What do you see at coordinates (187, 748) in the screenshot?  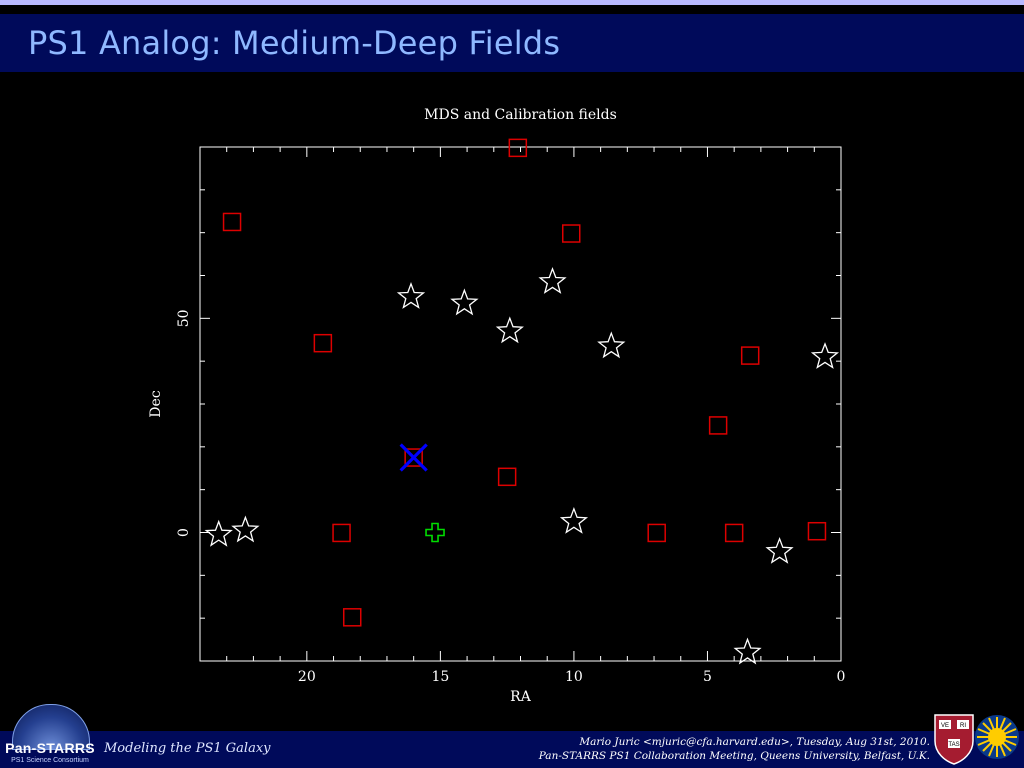 I see `footer-title: Modeling the PS1 Galaxy` at bounding box center [187, 748].